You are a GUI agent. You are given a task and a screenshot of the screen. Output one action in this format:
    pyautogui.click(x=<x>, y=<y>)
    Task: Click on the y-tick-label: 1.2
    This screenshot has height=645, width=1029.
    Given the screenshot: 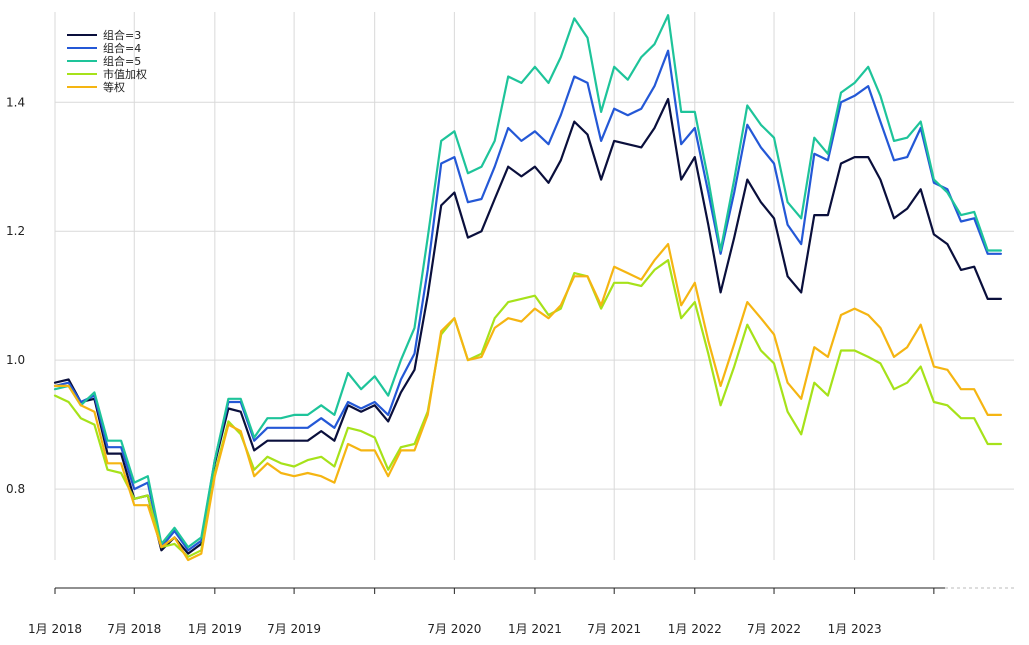 What is the action you would take?
    pyautogui.click(x=15, y=231)
    